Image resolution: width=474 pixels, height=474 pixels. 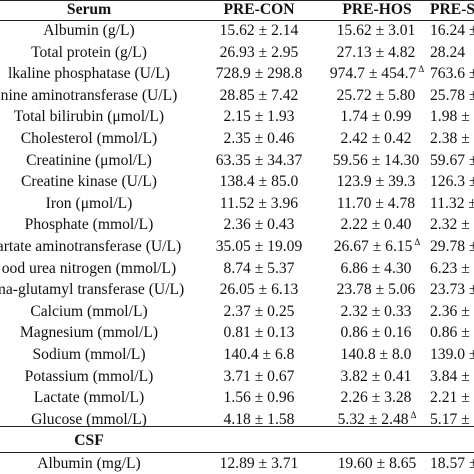 I want to click on pre-con-value-text: 3.71 ± 0.67, so click(x=259, y=376).